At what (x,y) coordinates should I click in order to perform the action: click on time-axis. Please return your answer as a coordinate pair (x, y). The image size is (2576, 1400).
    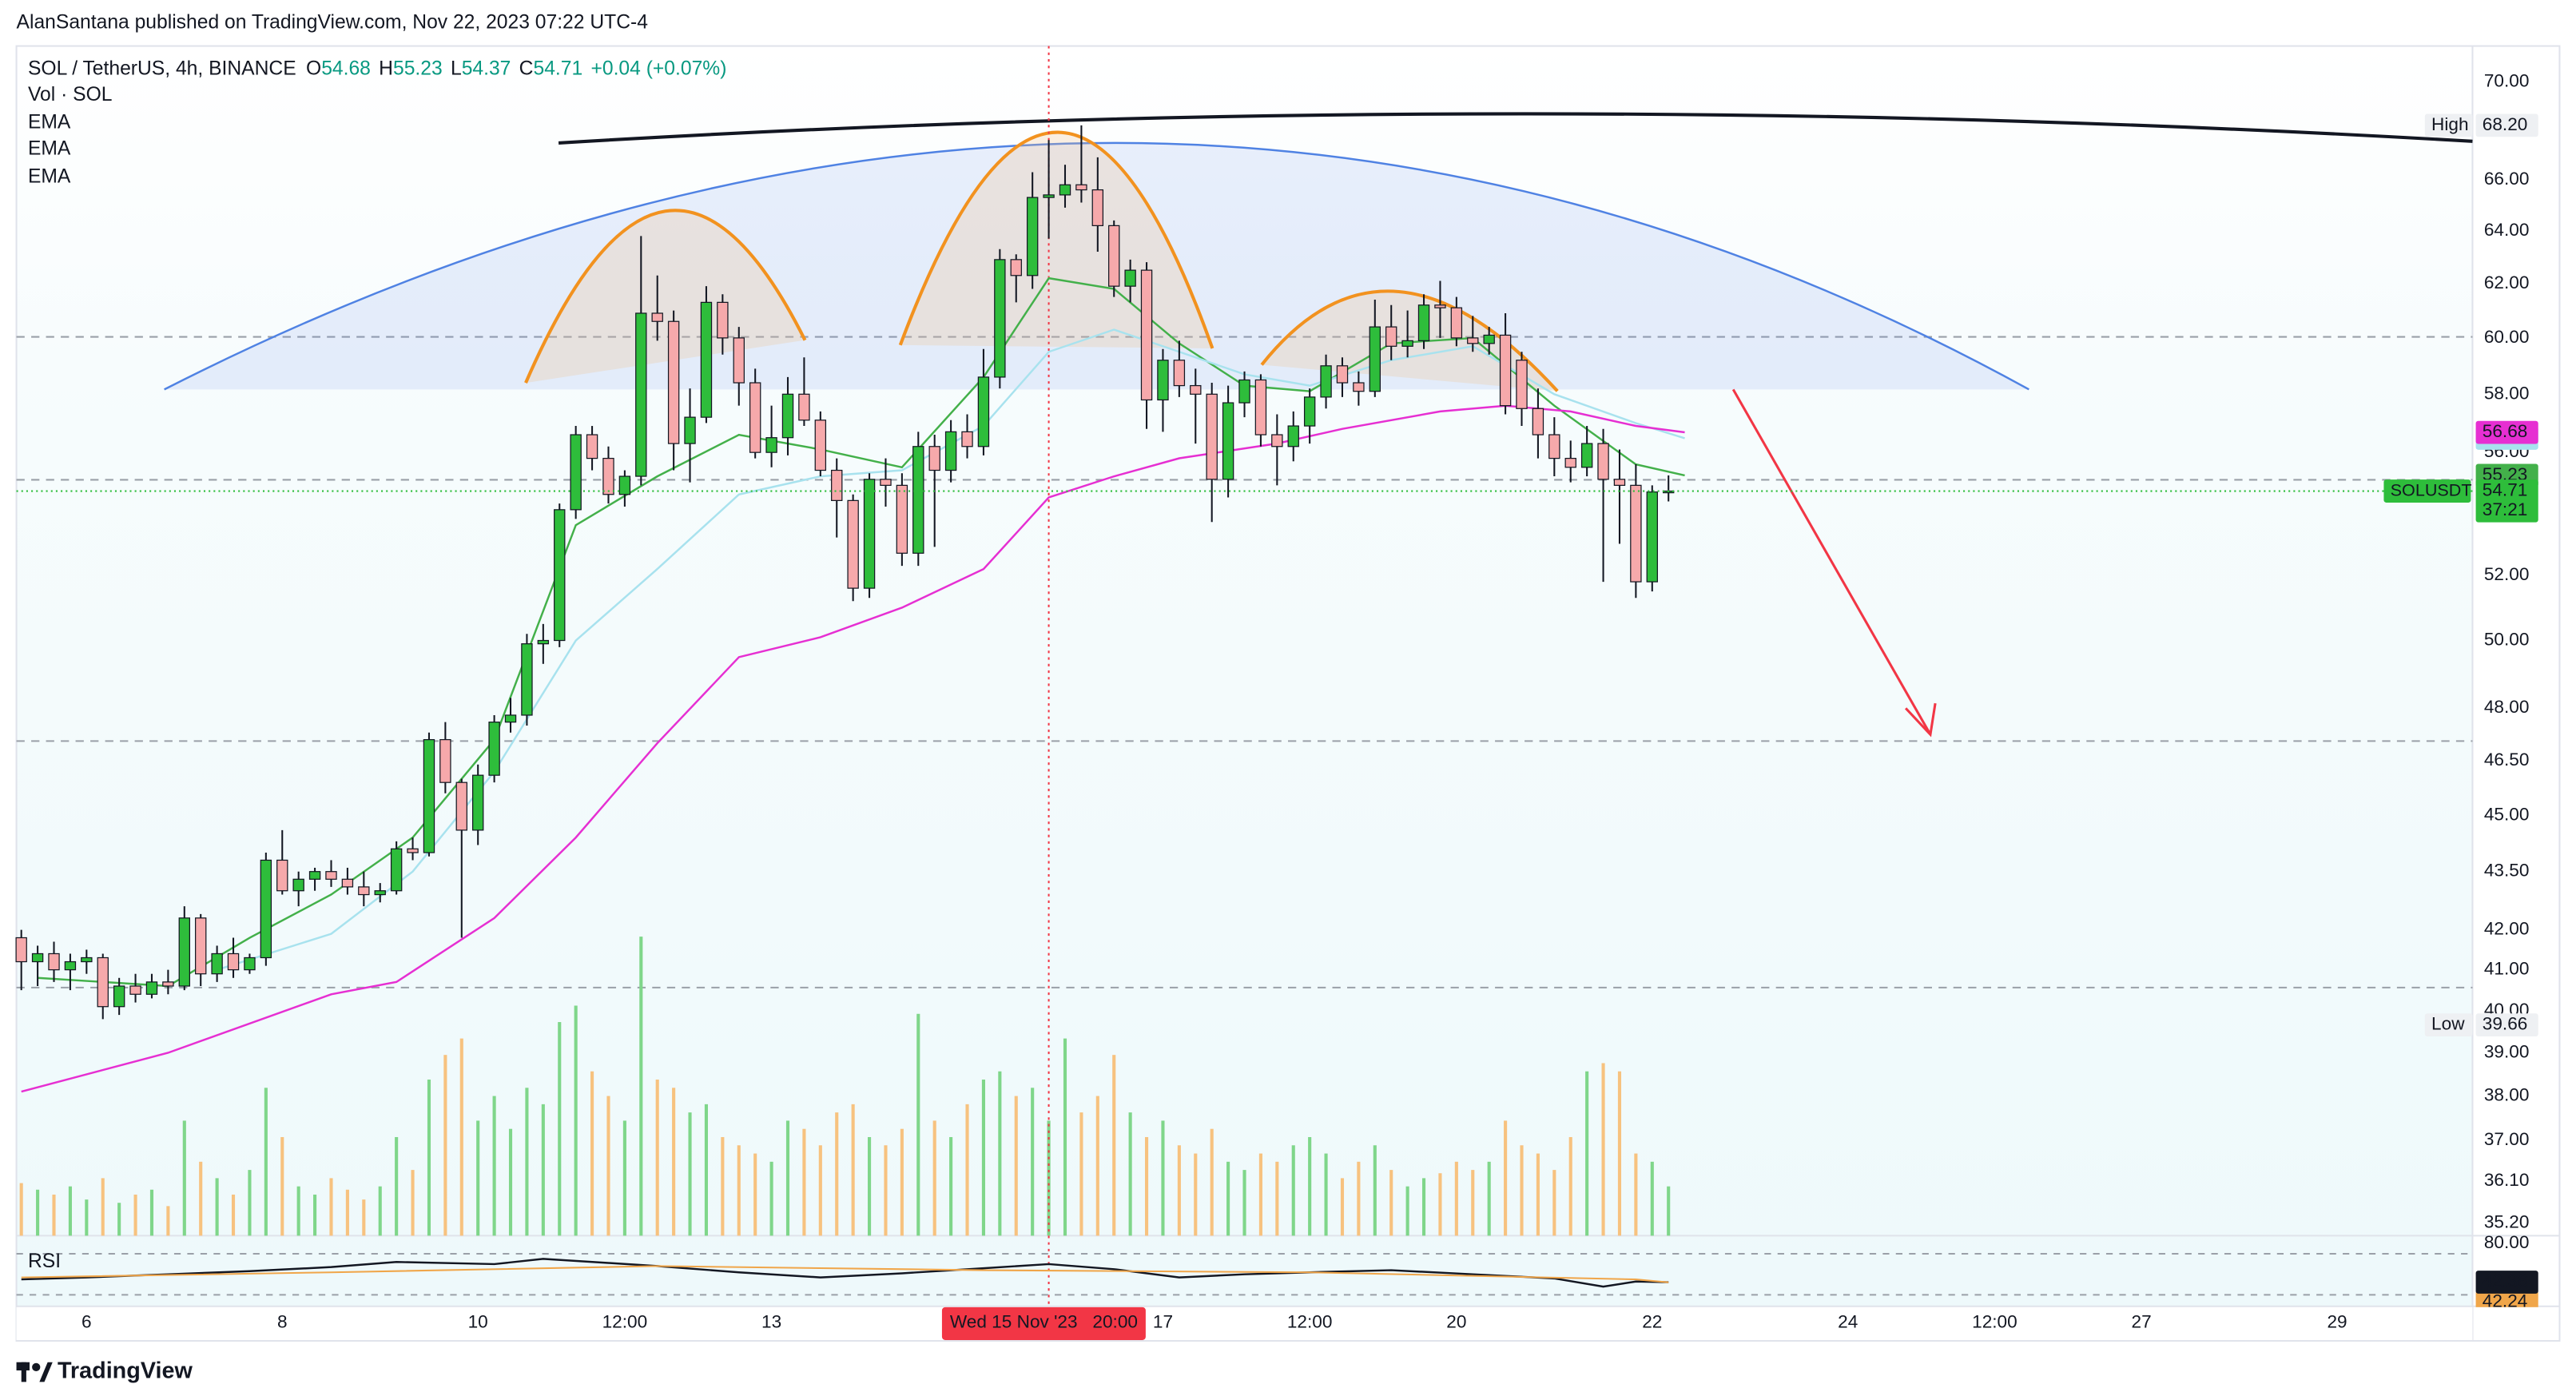
    Looking at the image, I should click on (1244, 1323).